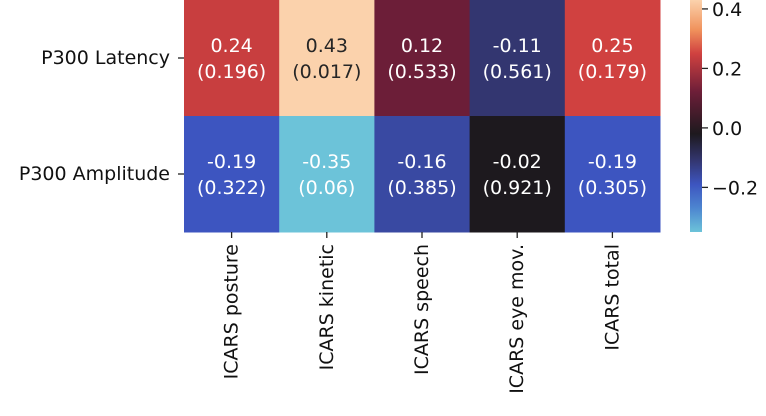  I want to click on y-tick-label: P300 Amplitude, so click(94, 174).